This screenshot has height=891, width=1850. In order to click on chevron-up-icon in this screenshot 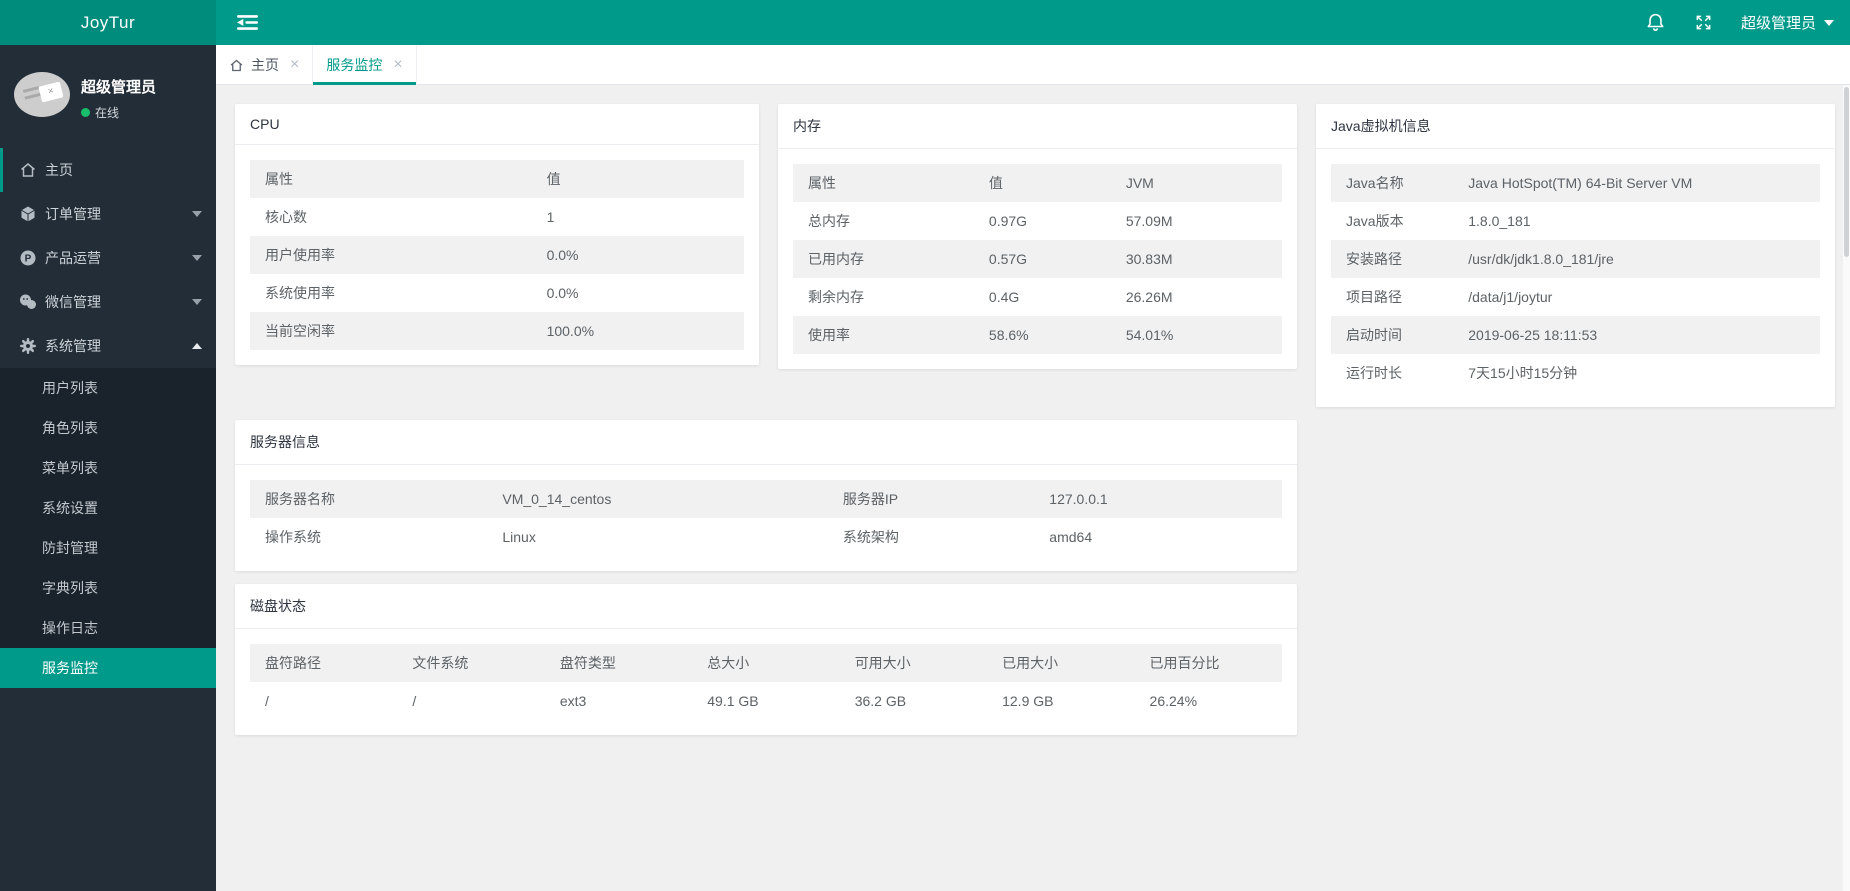, I will do `click(197, 346)`.